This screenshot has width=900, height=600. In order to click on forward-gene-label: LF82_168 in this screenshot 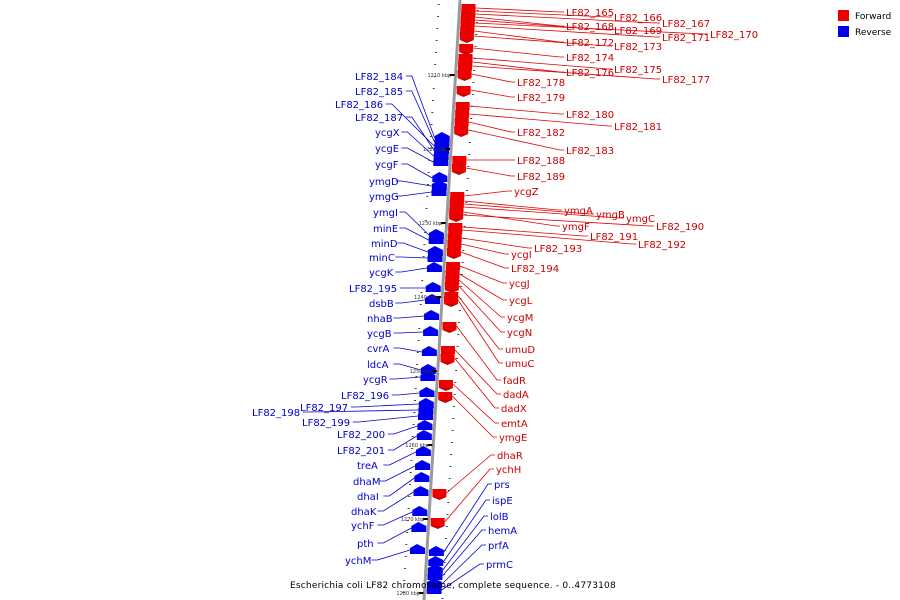, I will do `click(590, 27)`.